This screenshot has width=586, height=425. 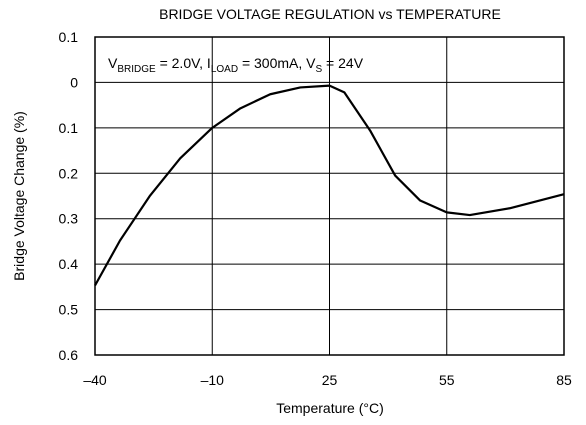 What do you see at coordinates (343, 63) in the screenshot?
I see `annotation-part: = 24V` at bounding box center [343, 63].